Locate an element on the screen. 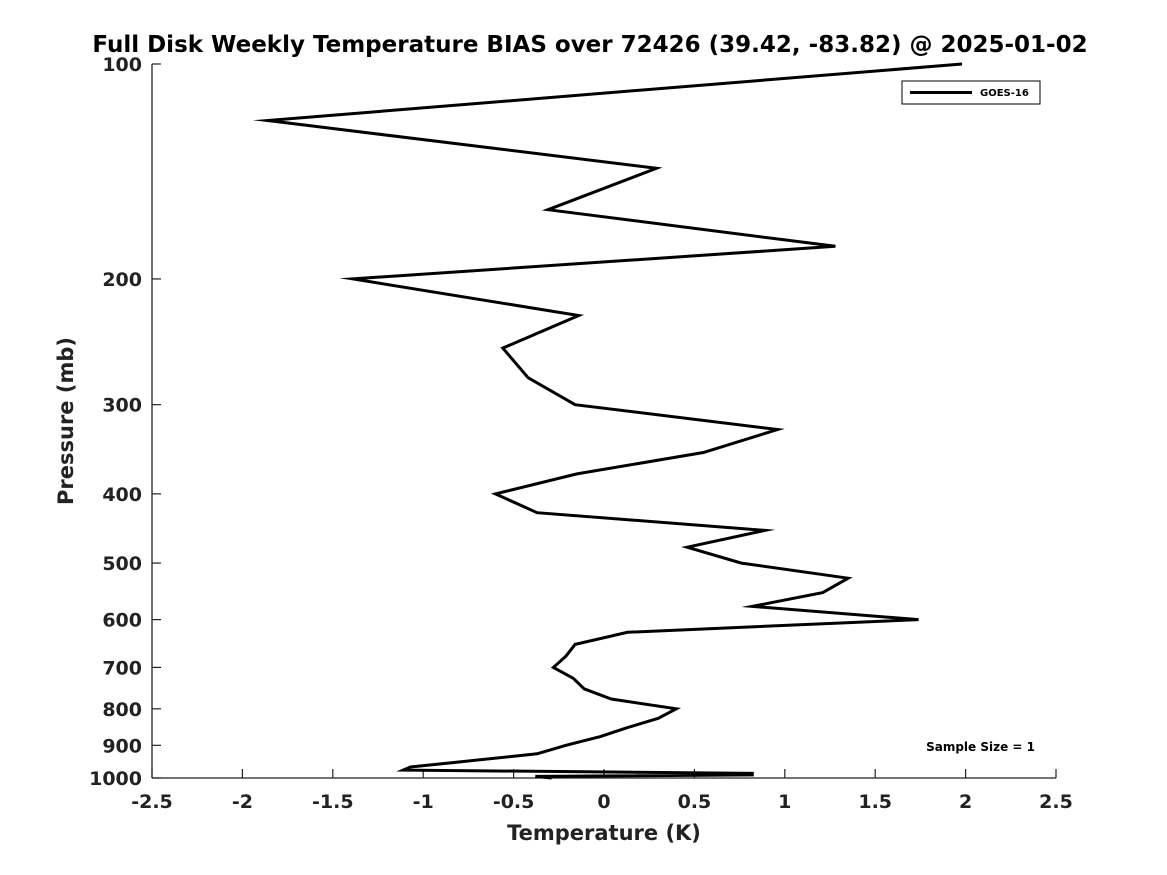 The height and width of the screenshot is (875, 1167). y-tick-label: 800 is located at coordinates (122, 710).